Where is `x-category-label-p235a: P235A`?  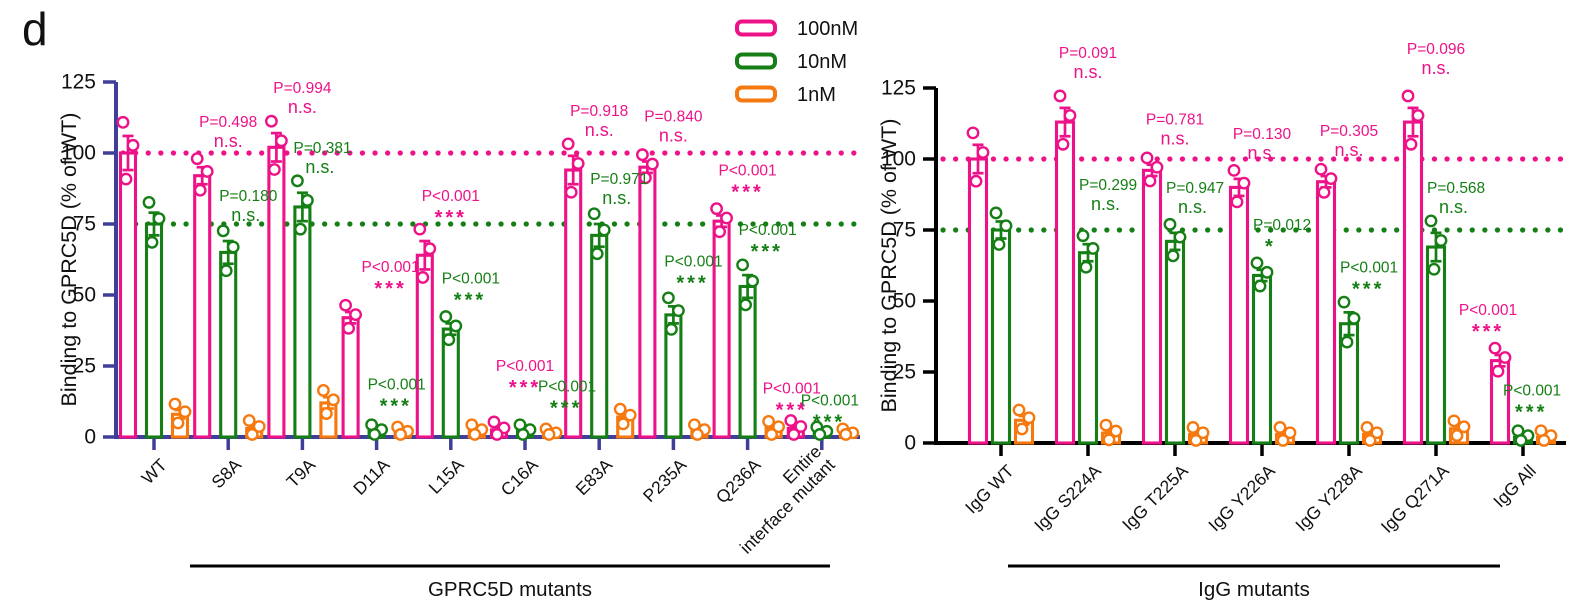
x-category-label-p235a: P235A is located at coordinates (665, 480).